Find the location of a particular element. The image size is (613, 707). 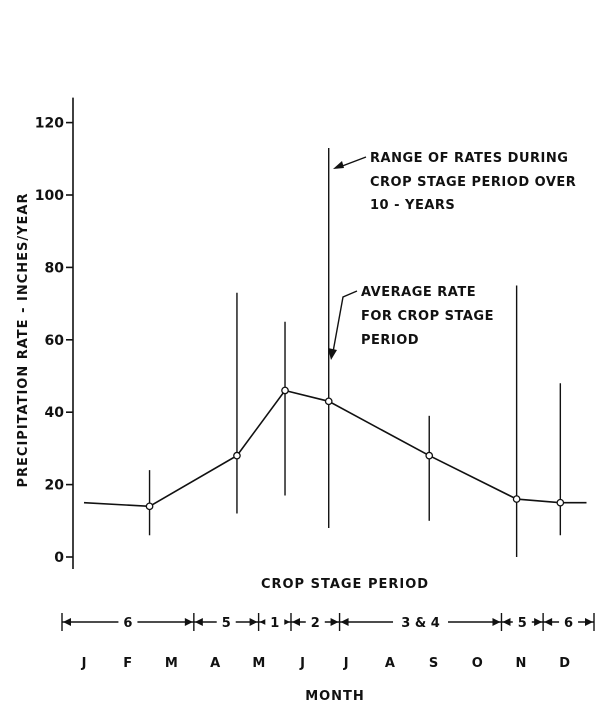

crop-stage-bar: 6 5 1 2 3 & 4 5 6 is located at coordinates (328, 622).